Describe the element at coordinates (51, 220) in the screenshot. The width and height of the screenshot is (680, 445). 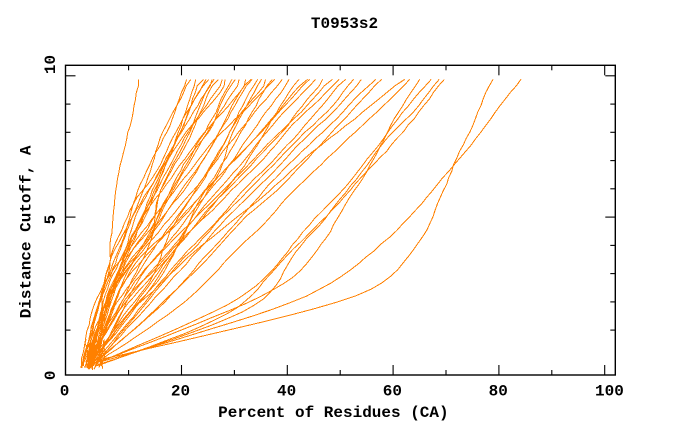
I see `svg-text: 5` at that location.